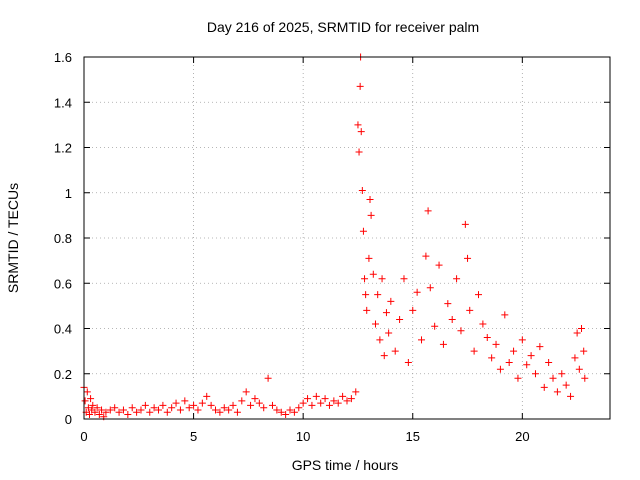  Describe the element at coordinates (13, 238) in the screenshot. I see `y-axis-label: SRMTID / TECUs` at that location.